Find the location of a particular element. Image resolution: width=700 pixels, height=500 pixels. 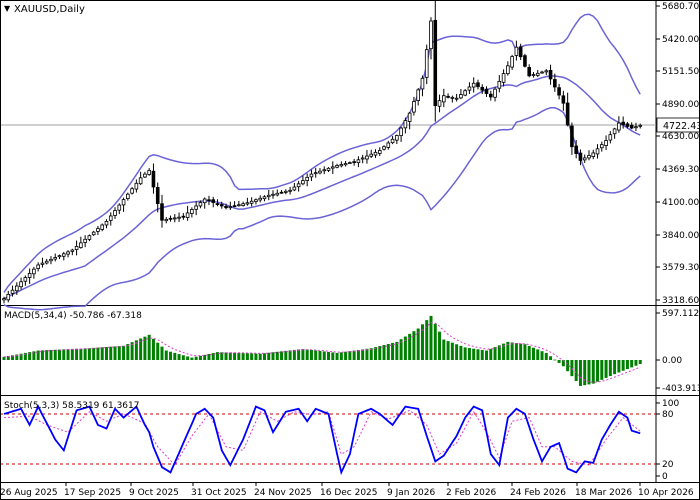

macd-signal-line is located at coordinates (322, 352).